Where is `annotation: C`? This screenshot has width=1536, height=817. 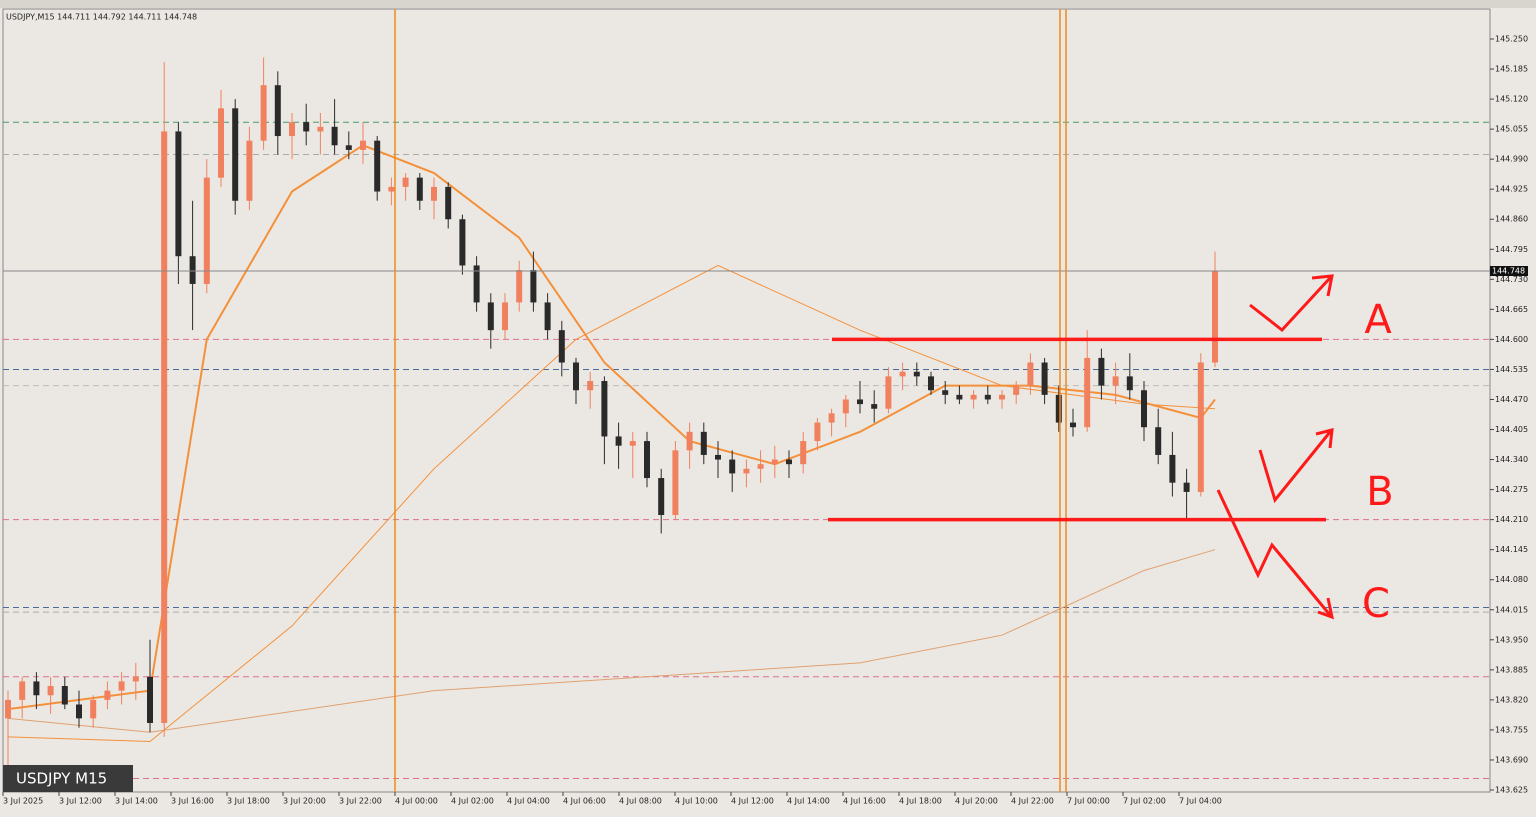 annotation: C is located at coordinates (1376, 604).